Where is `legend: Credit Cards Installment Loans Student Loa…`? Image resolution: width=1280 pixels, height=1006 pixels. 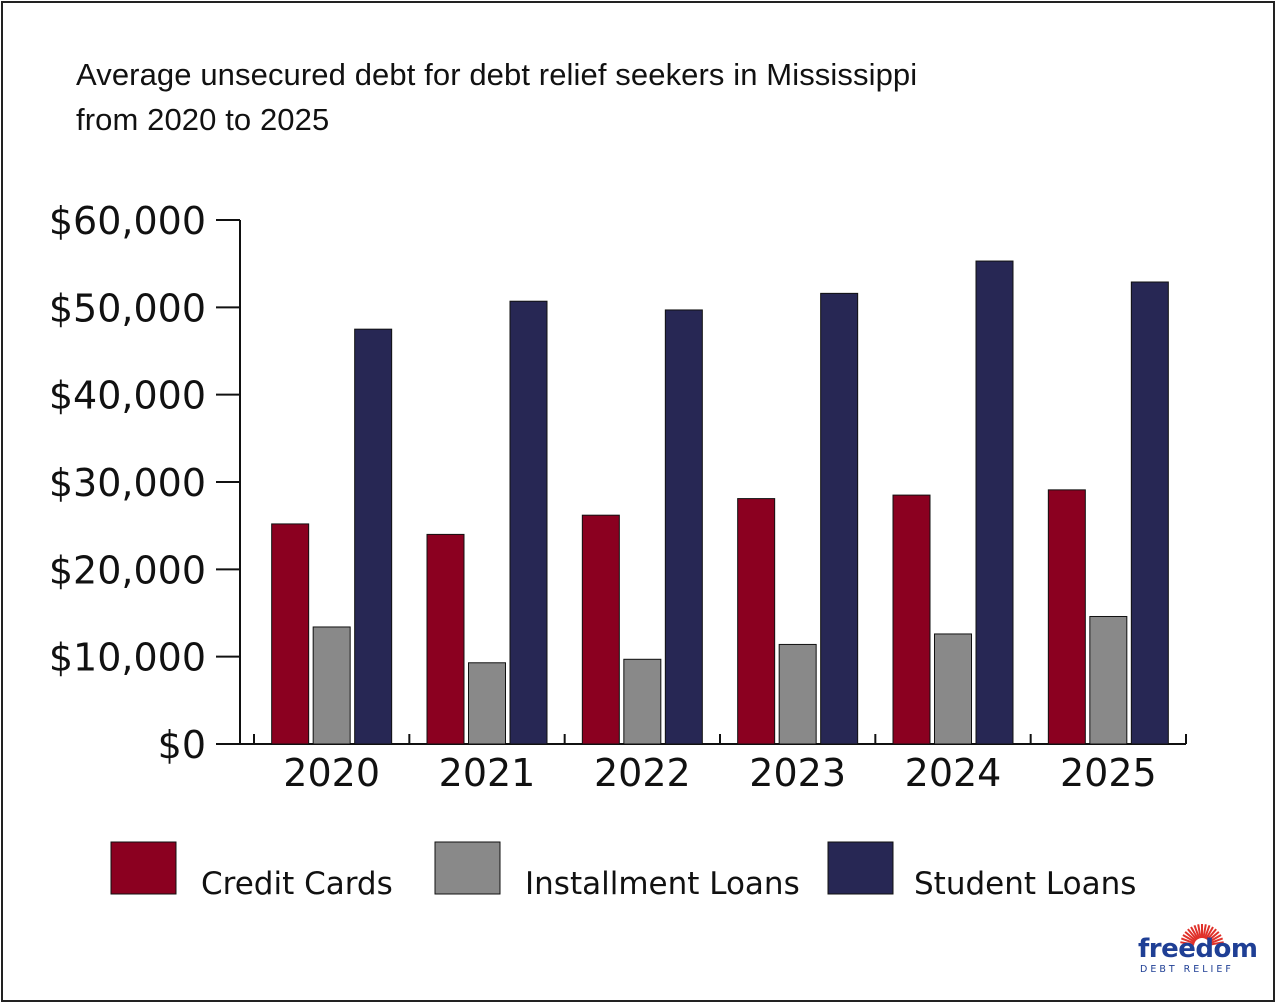 legend: Credit Cards Installment Loans Student Loa… is located at coordinates (623, 871).